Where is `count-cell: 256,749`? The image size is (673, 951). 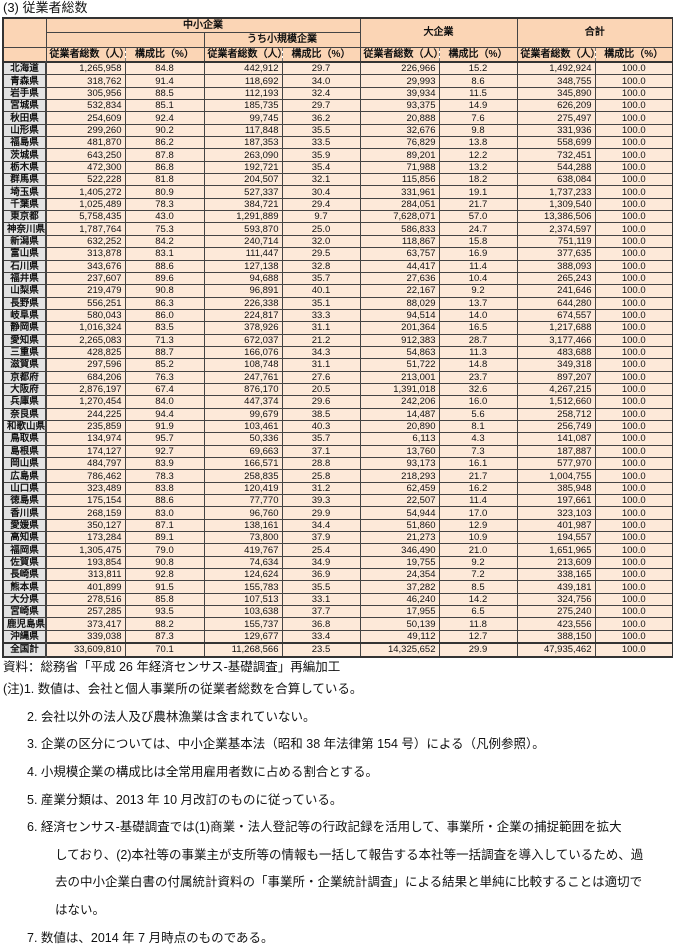 count-cell: 256,749 is located at coordinates (556, 426).